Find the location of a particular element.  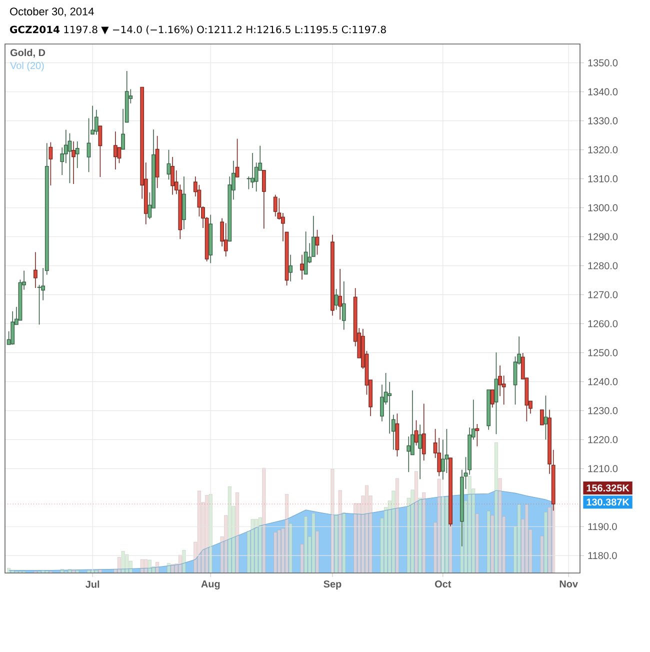

x-tick-label: Nov is located at coordinates (569, 584).